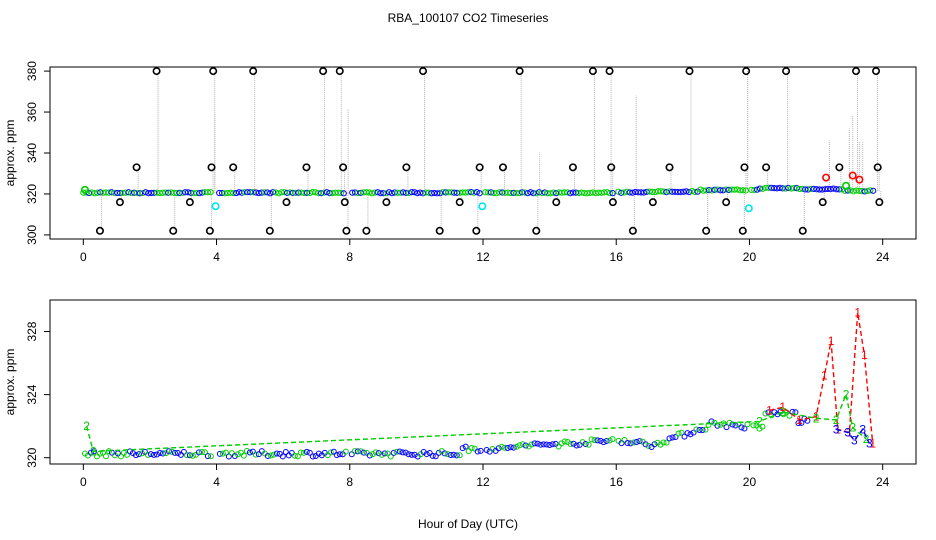 This screenshot has width=936, height=540. Describe the element at coordinates (216, 482) in the screenshot. I see `bottom-x-tick-label: 4` at that location.